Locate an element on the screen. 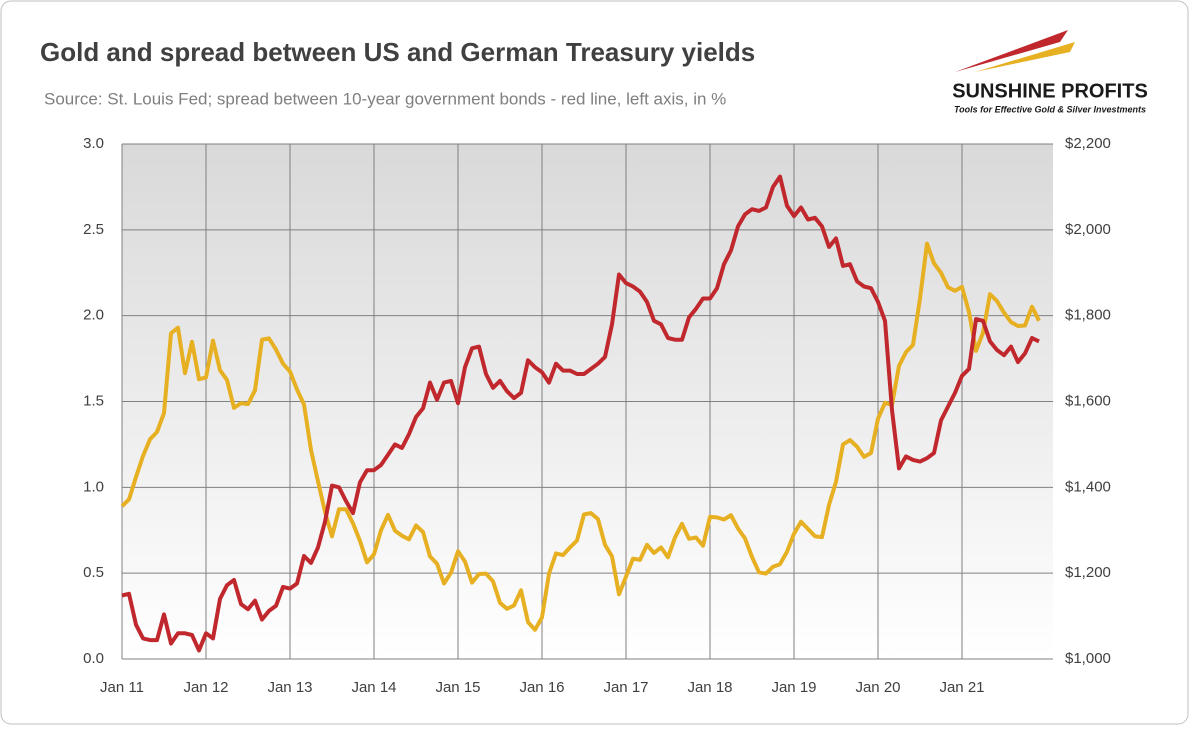 This screenshot has height=731, width=1190. y-tick-label: 2.0 is located at coordinates (93, 315).